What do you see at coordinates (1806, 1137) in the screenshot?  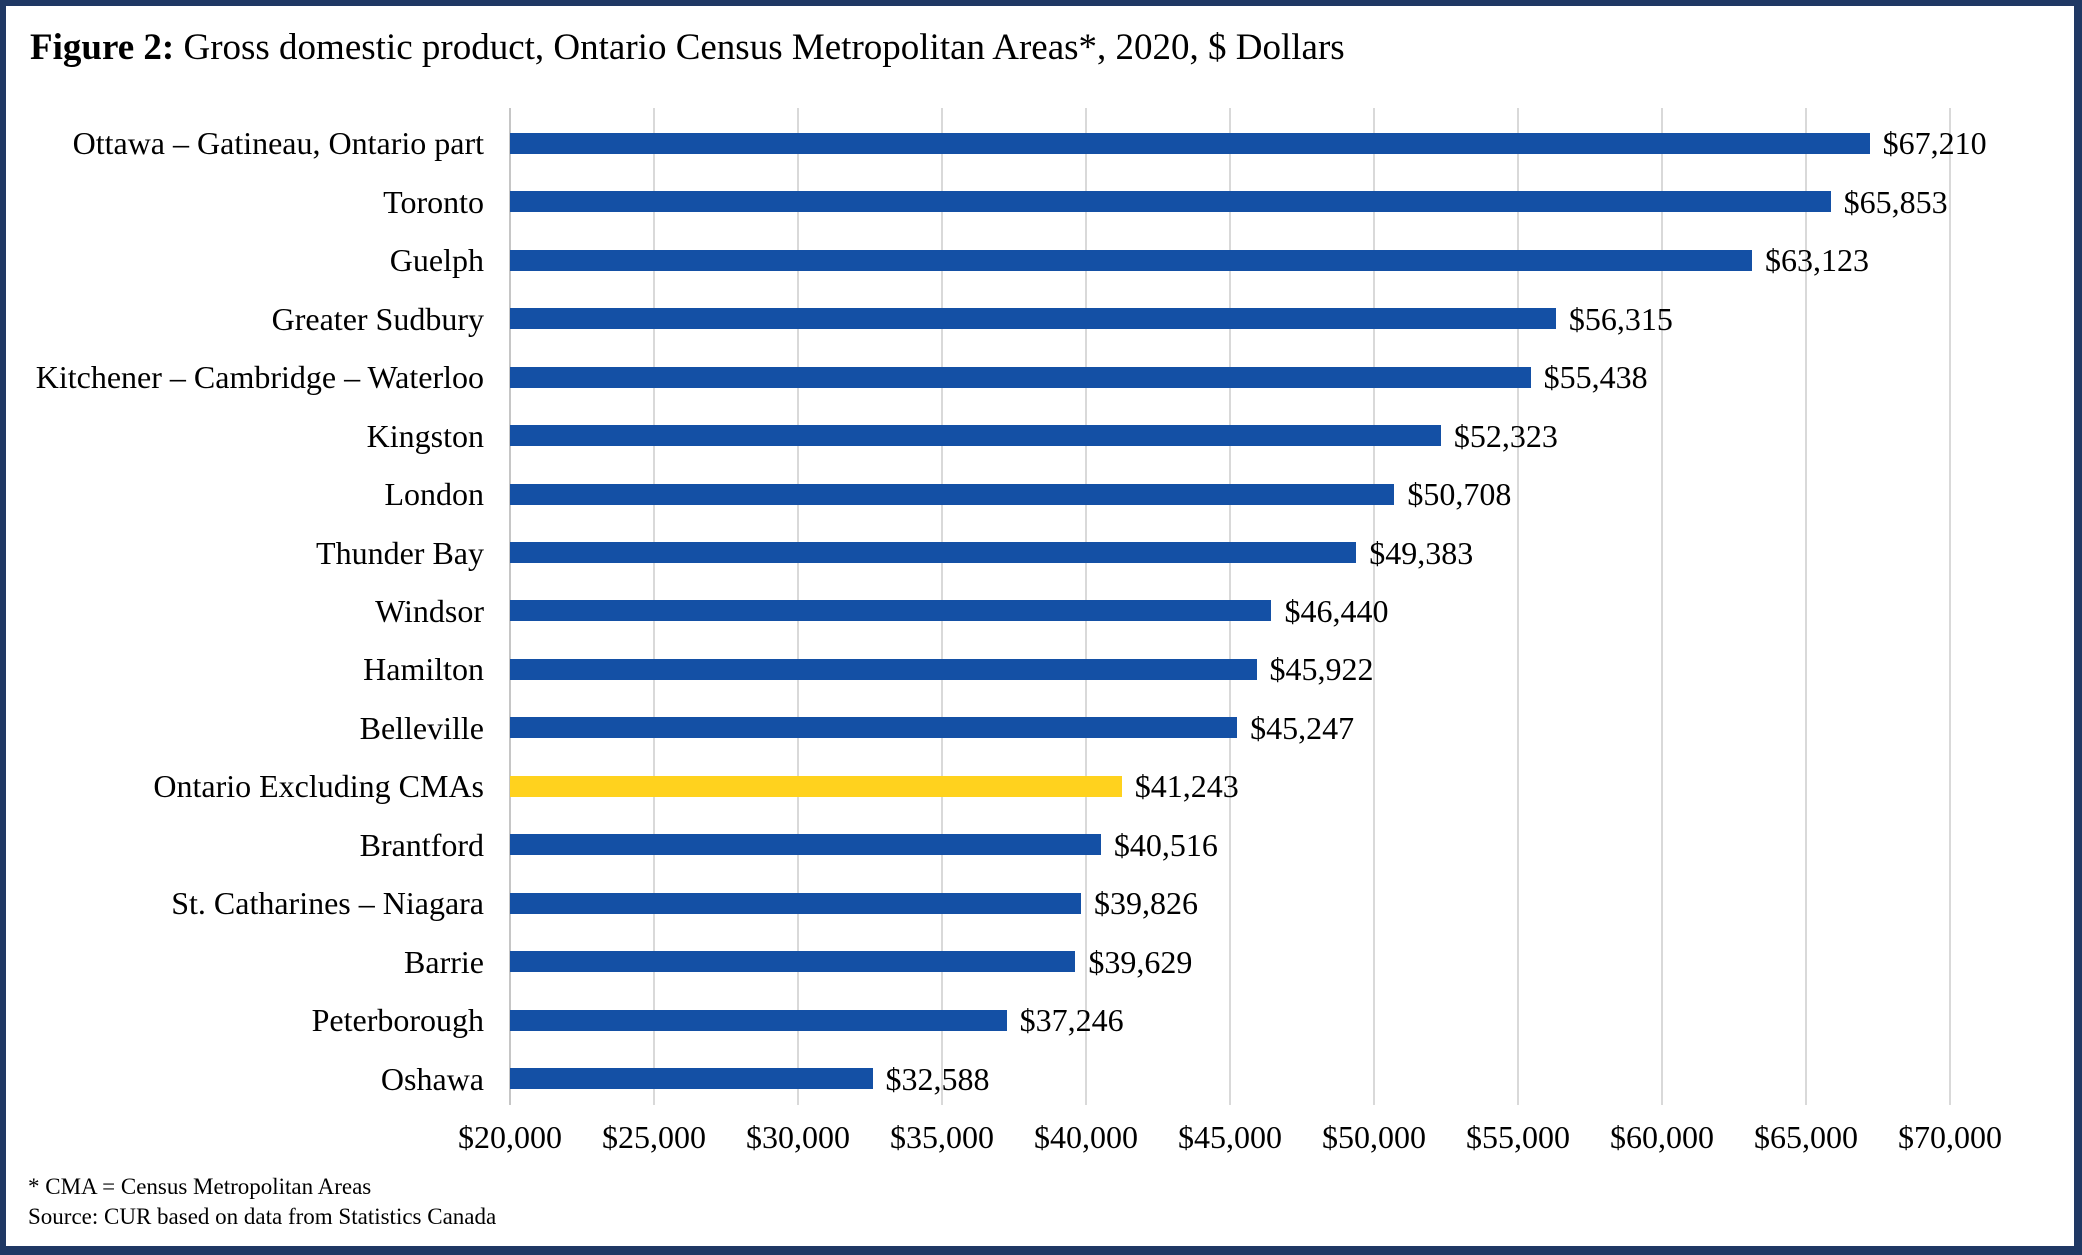 I see `x-axis-tick-label: $65,000` at bounding box center [1806, 1137].